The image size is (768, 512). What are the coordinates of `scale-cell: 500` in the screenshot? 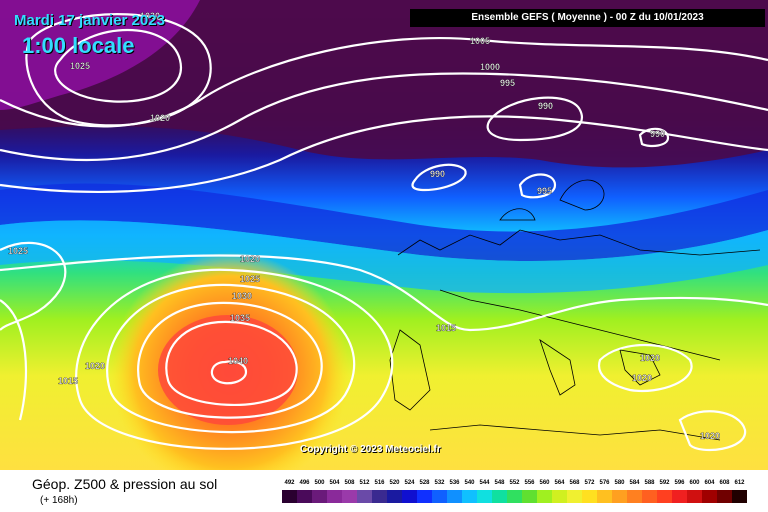 It's located at (319, 491).